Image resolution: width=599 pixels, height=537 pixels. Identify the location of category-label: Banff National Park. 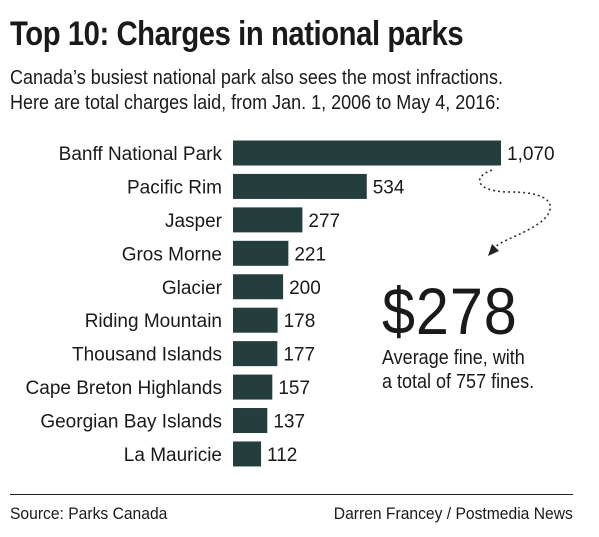
(141, 154).